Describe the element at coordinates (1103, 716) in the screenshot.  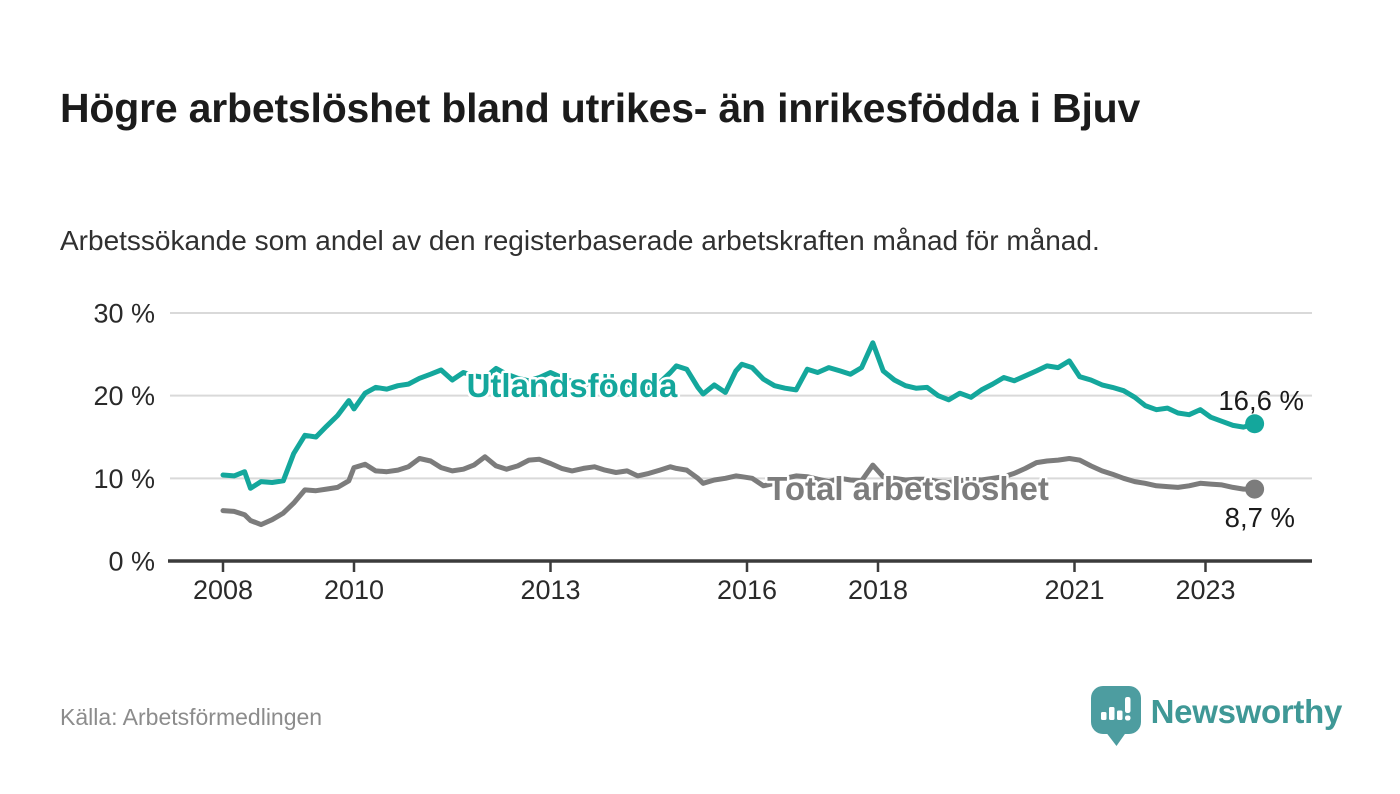
I see `bar-icon-small` at that location.